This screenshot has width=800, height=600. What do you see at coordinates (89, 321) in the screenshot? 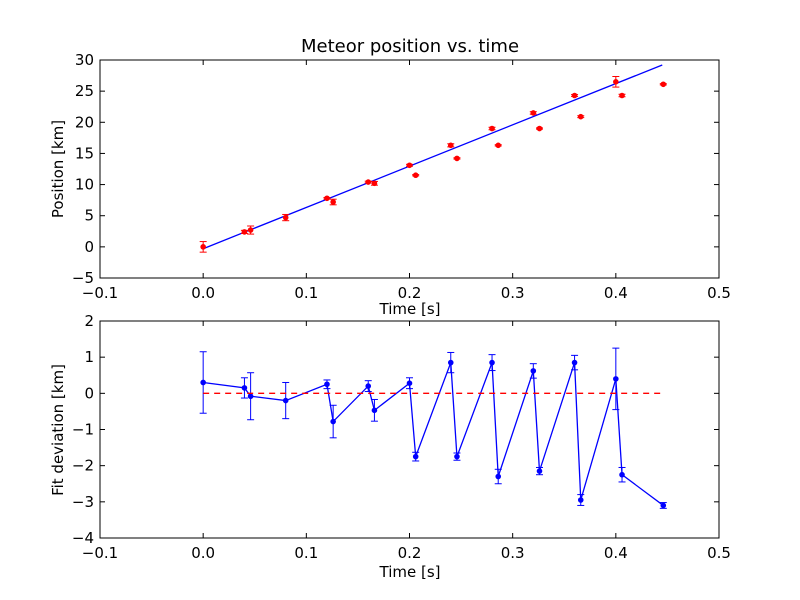
I see `y-tick-label: 2` at bounding box center [89, 321].